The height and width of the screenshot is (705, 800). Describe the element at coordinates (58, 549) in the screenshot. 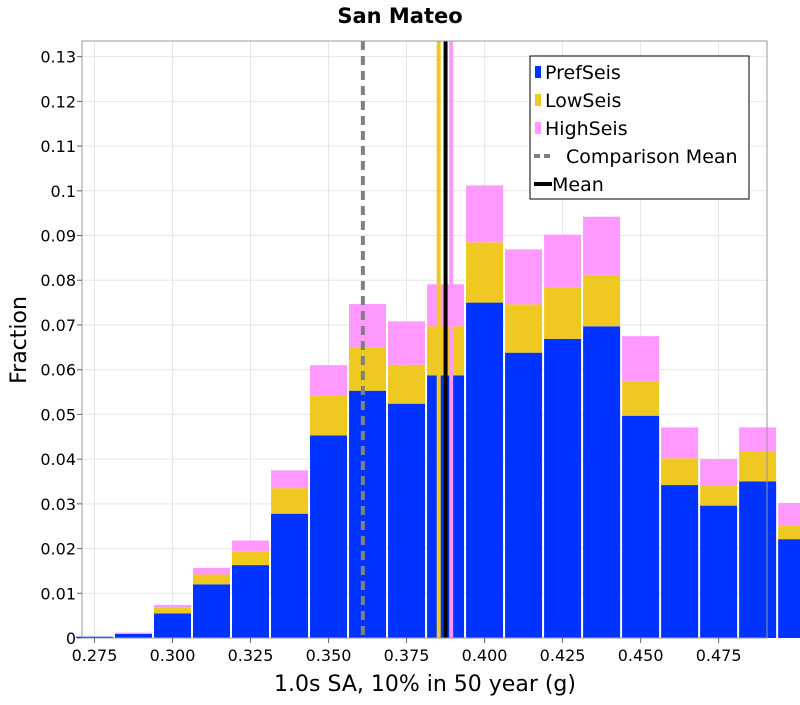

I see `y-tick-label: 0.02` at that location.